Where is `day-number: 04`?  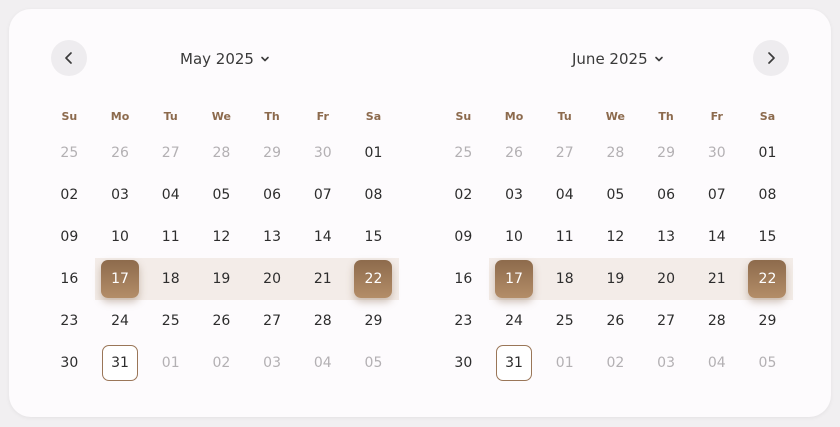 day-number: 04 is located at coordinates (564, 195).